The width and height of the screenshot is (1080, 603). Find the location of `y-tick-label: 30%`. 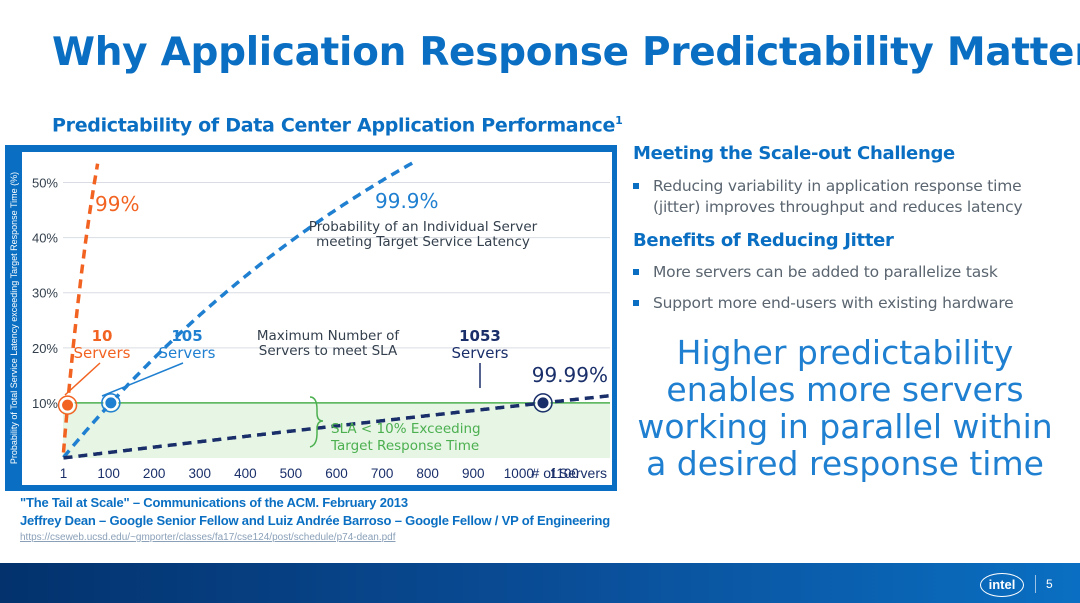

y-tick-label: 30% is located at coordinates (45, 293).